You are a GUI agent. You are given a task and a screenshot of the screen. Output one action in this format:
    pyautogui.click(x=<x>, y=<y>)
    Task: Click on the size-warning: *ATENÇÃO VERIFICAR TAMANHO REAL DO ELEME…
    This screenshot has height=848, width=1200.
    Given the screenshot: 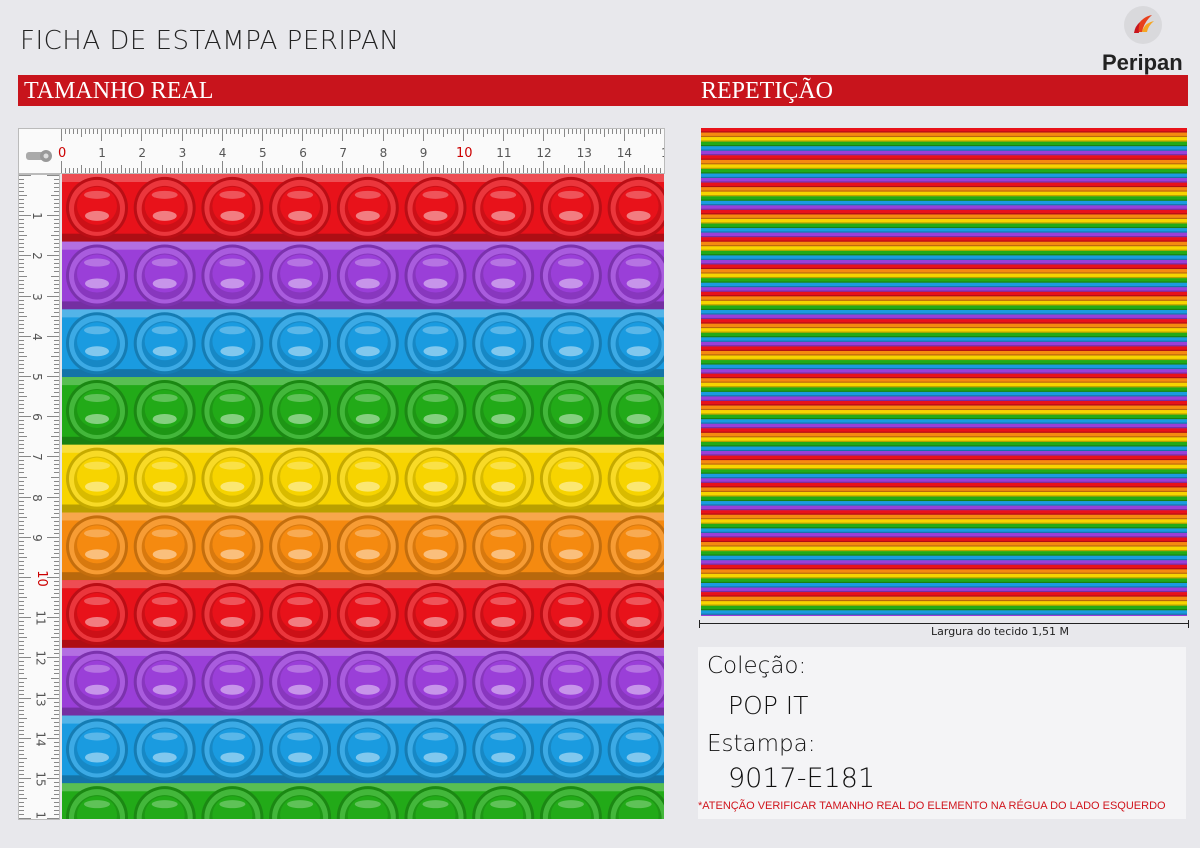 What is the action you would take?
    pyautogui.click(x=932, y=806)
    